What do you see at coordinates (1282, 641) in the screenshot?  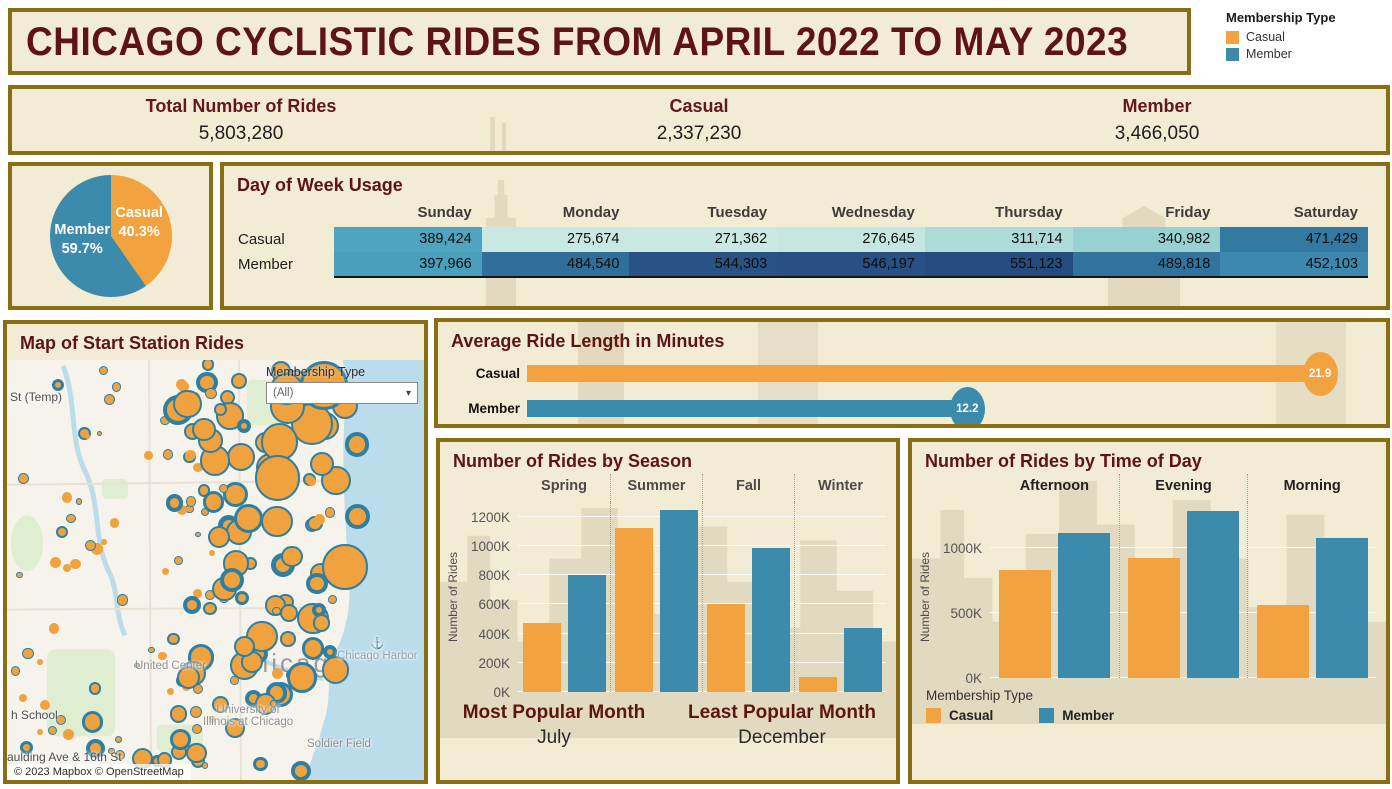 I see `bar-casual-morning` at bounding box center [1282, 641].